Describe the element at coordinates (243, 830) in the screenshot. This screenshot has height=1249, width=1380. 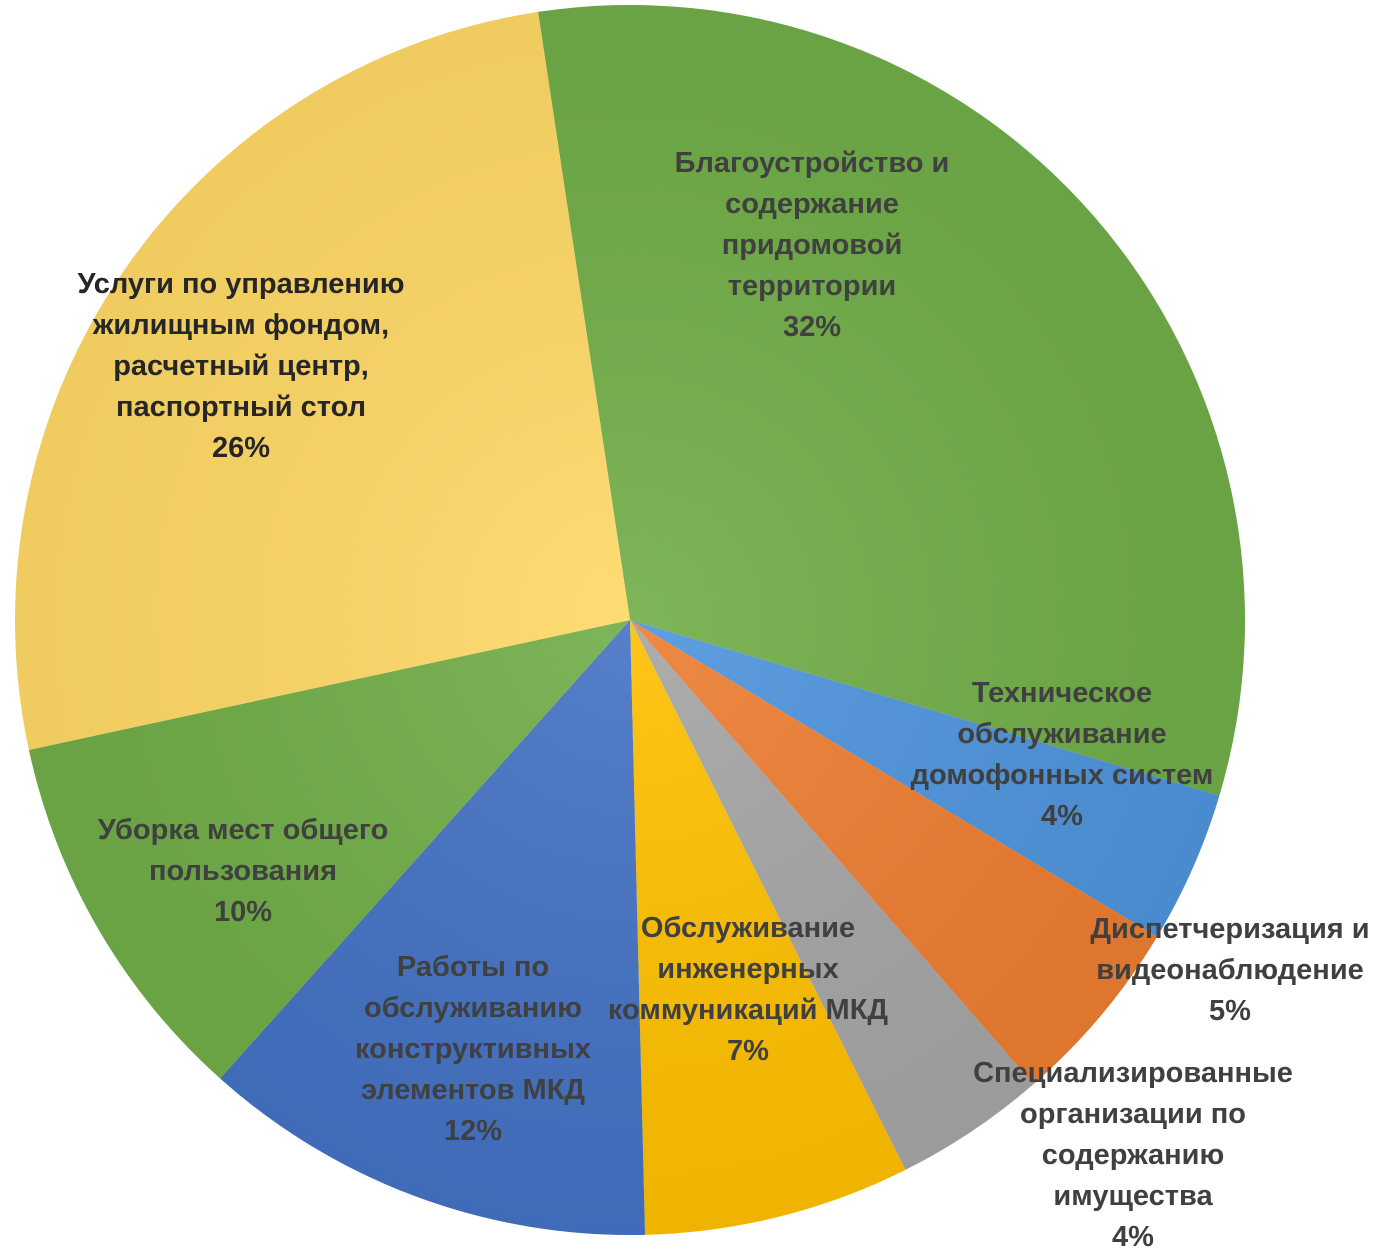
I see `slice-label-line: Уборка мест общего` at that location.